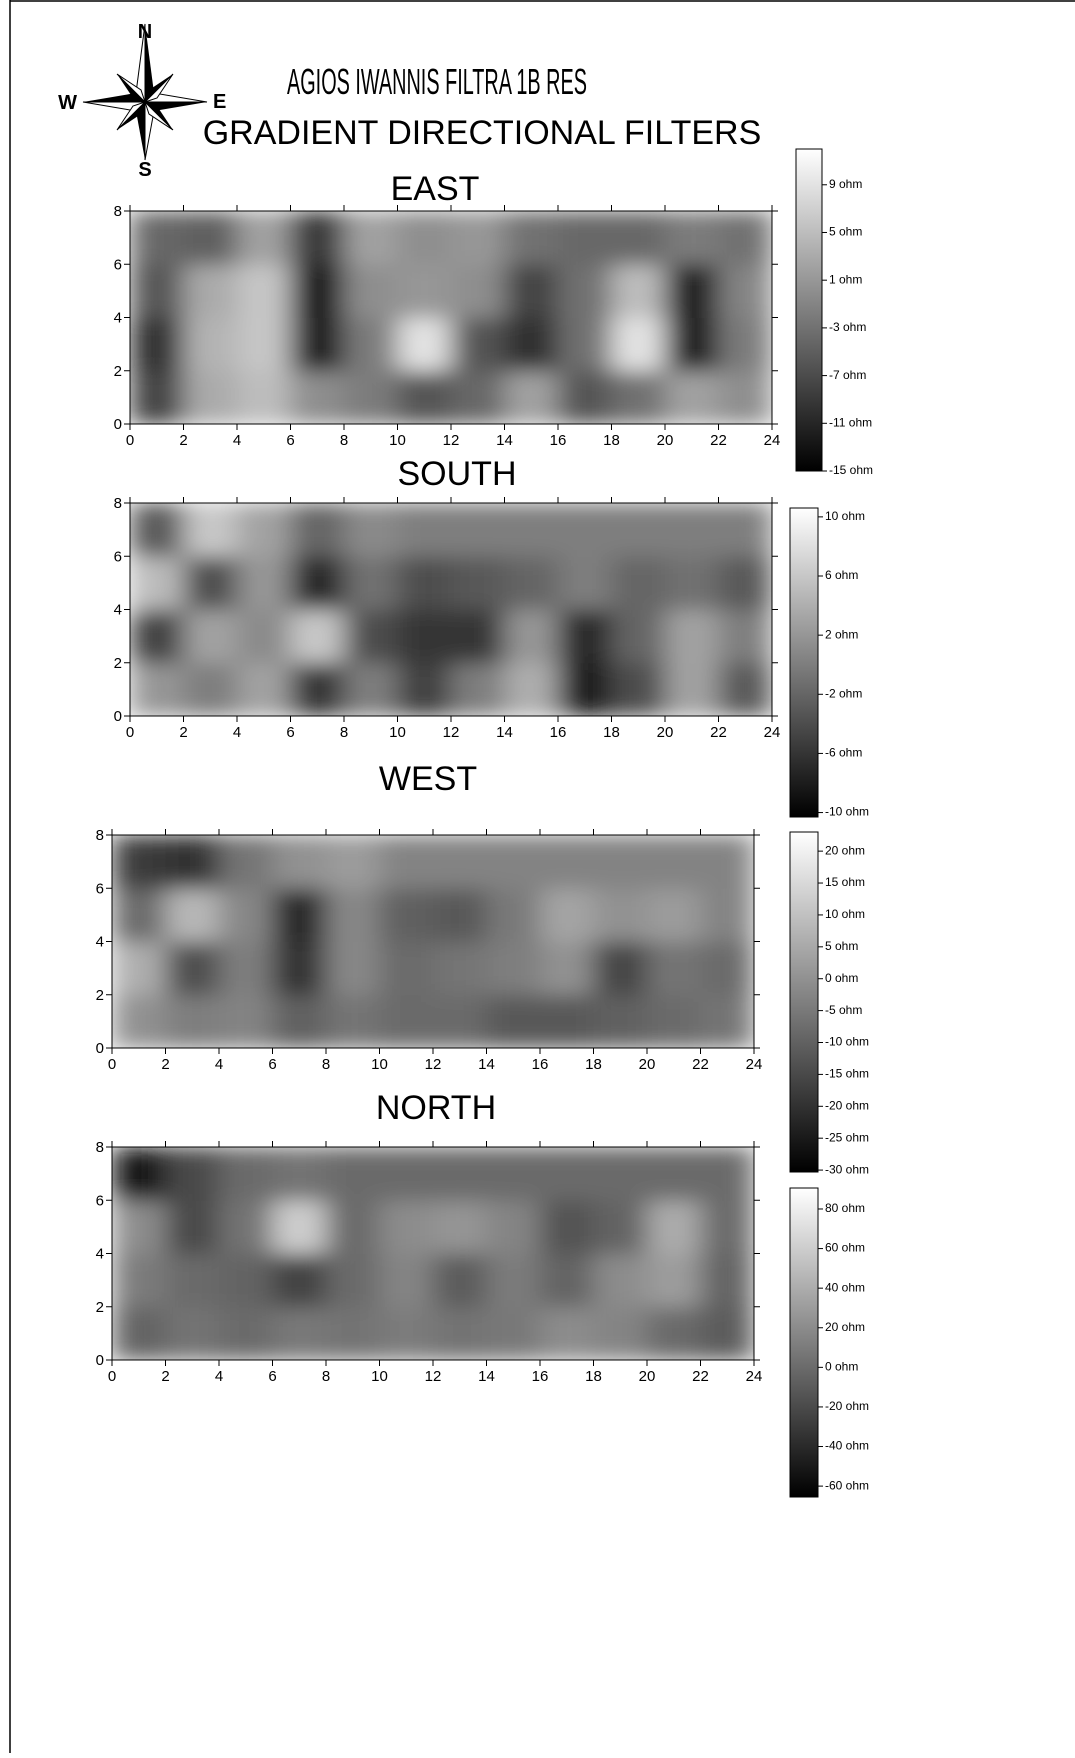 This screenshot has height=1758, width=1075. I want to click on y-tick-label: 4, so click(118, 610).